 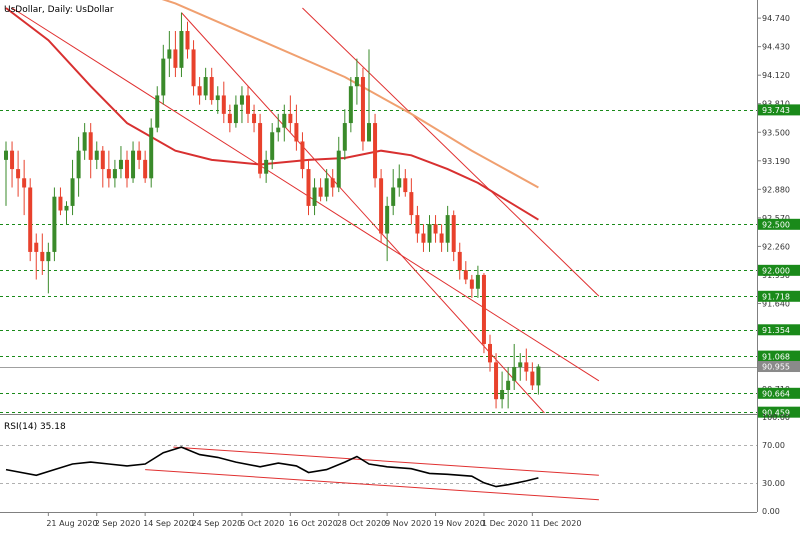 What do you see at coordinates (776, 412) in the screenshot?
I see `level-badge-label: 90.459` at bounding box center [776, 412].